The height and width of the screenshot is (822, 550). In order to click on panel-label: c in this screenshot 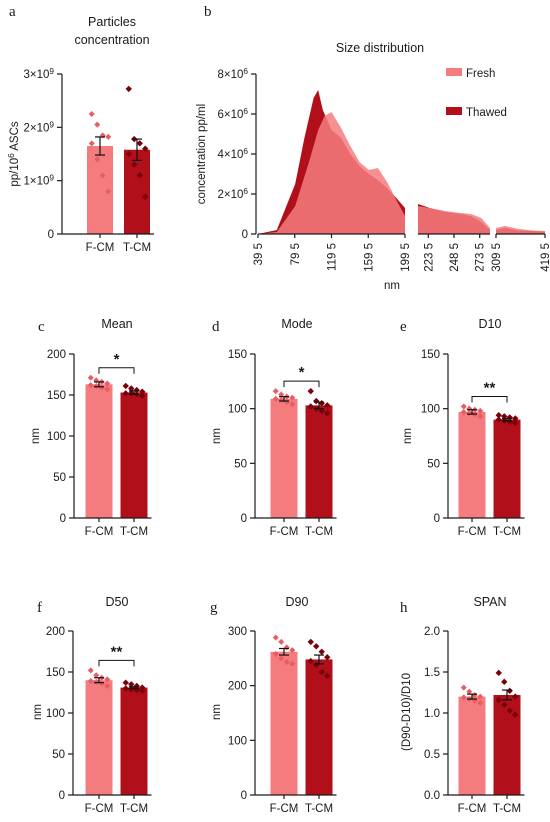, I will do `click(41, 327)`.